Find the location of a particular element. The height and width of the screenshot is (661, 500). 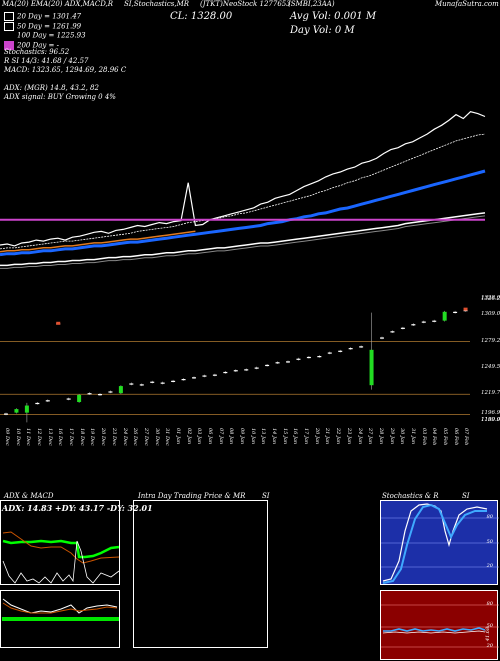

series-line-100-day-shadow is located at coordinates (243, 242).